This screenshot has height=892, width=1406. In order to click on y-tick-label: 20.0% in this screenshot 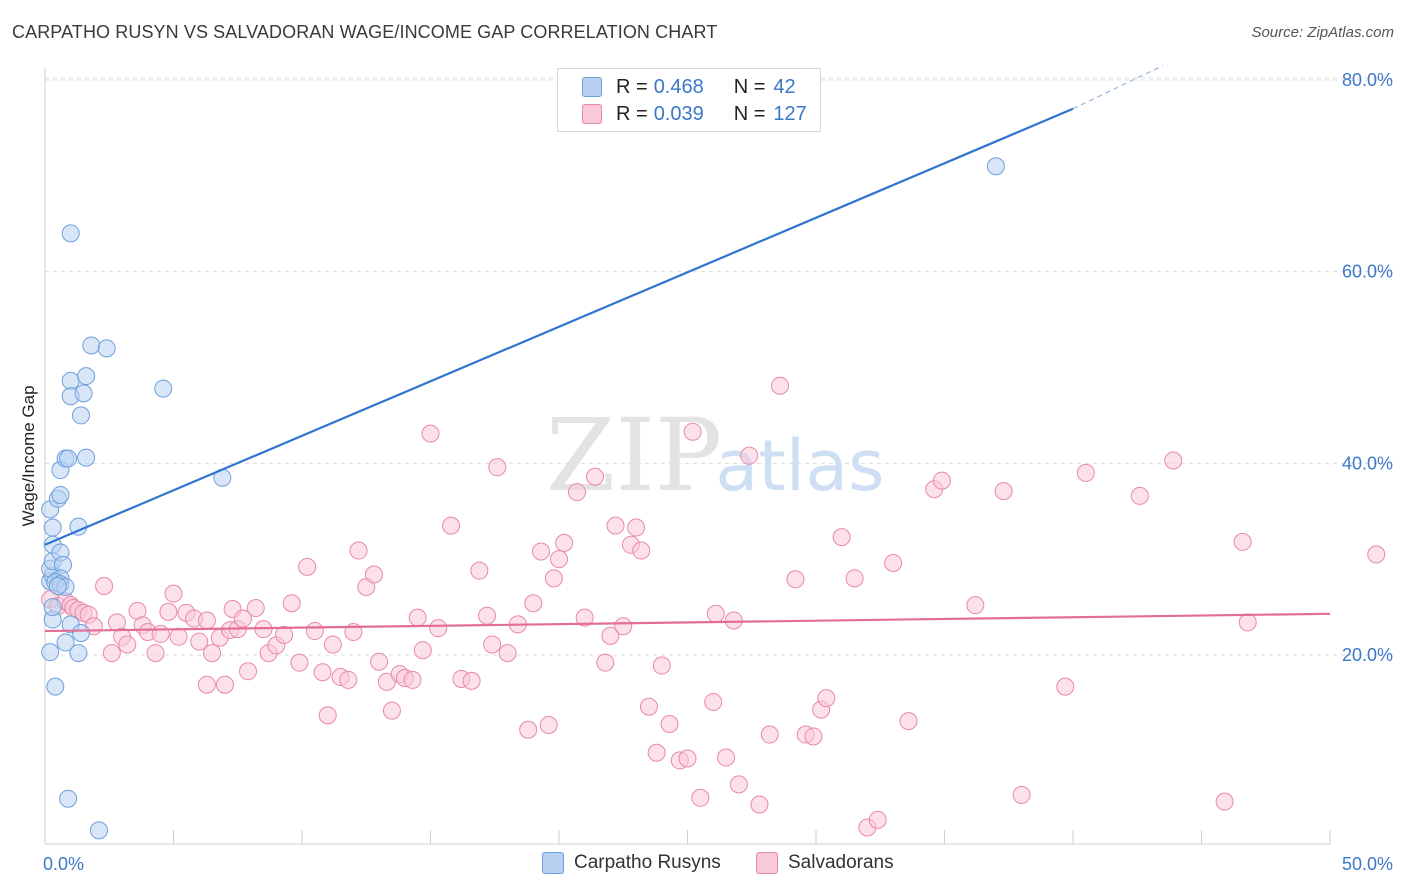, I will do `click(1367, 655)`.